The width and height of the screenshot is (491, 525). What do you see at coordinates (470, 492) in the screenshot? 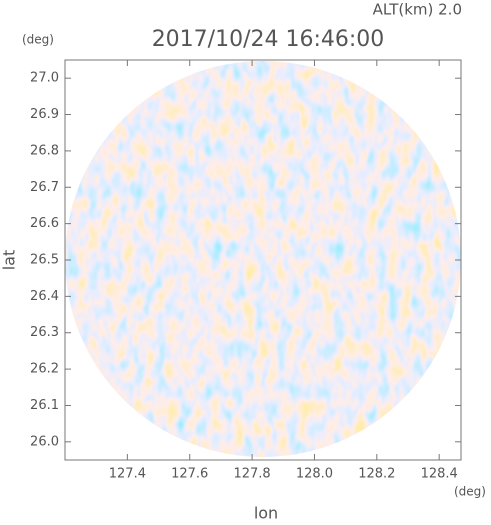
I see `x-unit: (deg)` at bounding box center [470, 492].